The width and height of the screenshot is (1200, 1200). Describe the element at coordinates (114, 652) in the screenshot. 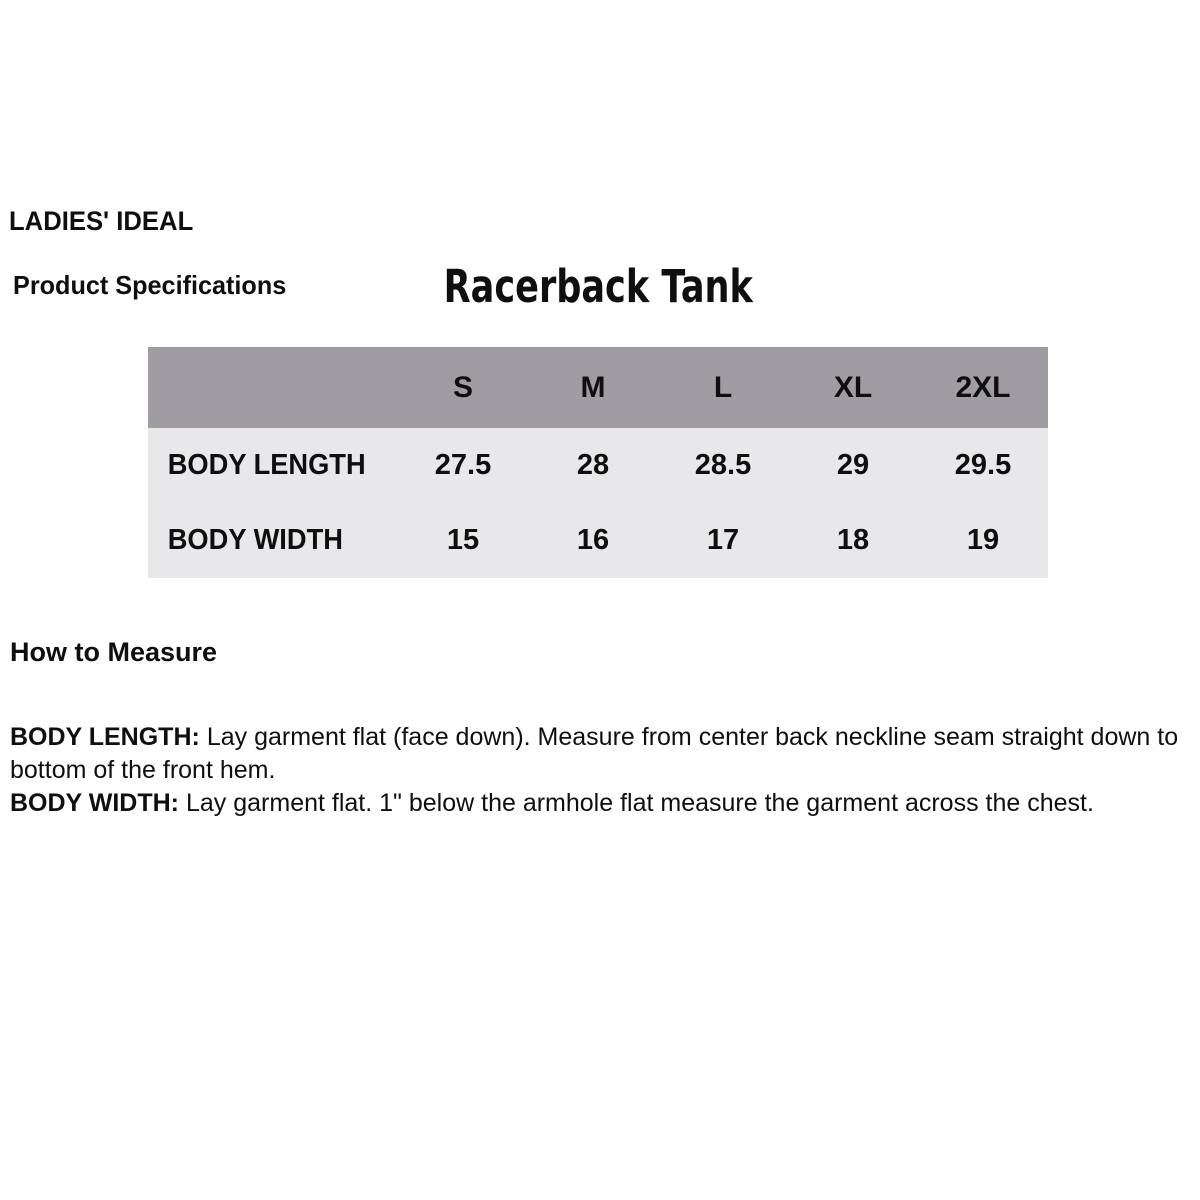

I see `how-to-measure-heading: How to Measure` at that location.